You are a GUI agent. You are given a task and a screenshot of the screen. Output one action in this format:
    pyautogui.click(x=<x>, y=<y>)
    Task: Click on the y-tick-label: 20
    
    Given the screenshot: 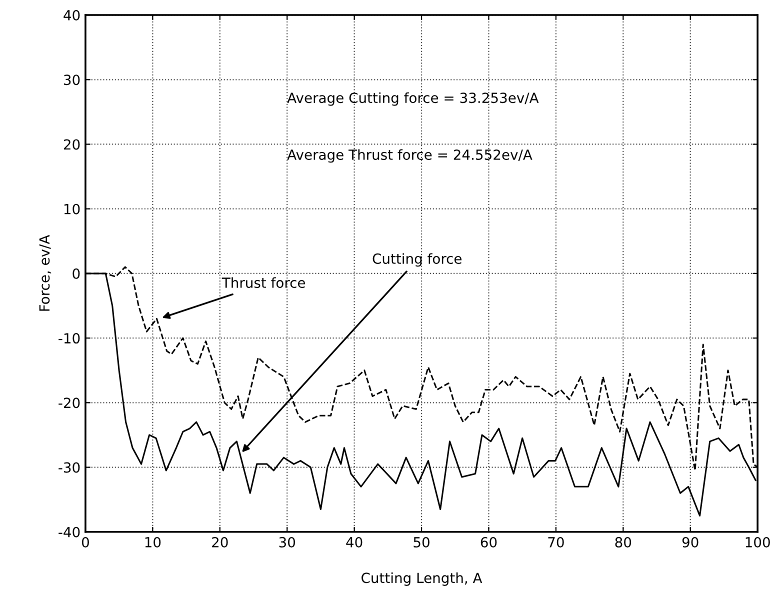 What is the action you would take?
    pyautogui.click(x=72, y=144)
    